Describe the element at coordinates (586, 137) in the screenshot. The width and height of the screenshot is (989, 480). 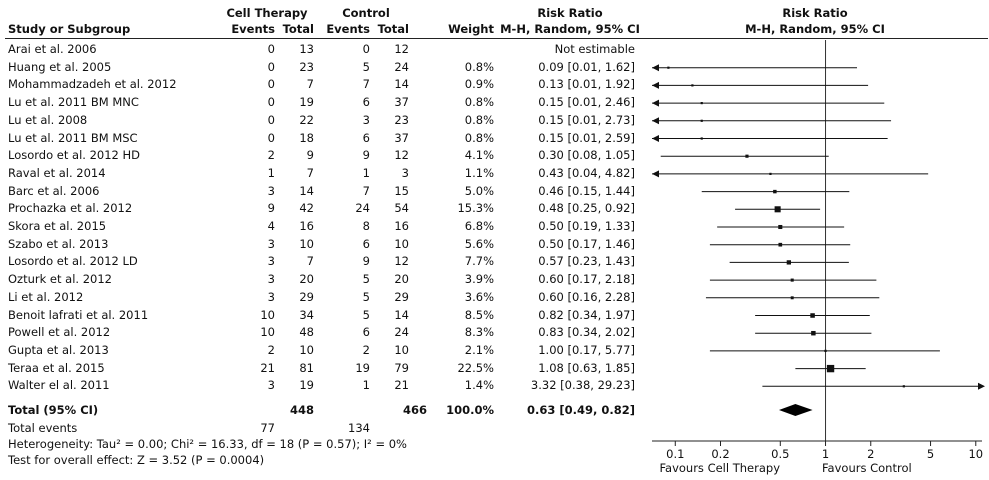
I see `risk-ratio-ci: 0.15 [0.01, 2.59]` at that location.